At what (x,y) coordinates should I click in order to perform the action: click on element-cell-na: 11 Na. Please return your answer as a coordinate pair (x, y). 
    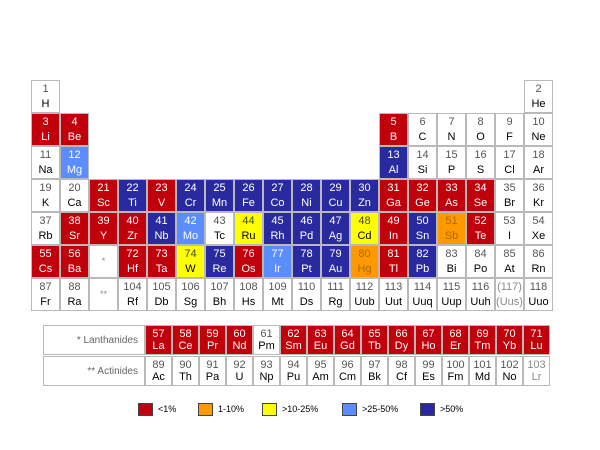
    Looking at the image, I should click on (45, 162).